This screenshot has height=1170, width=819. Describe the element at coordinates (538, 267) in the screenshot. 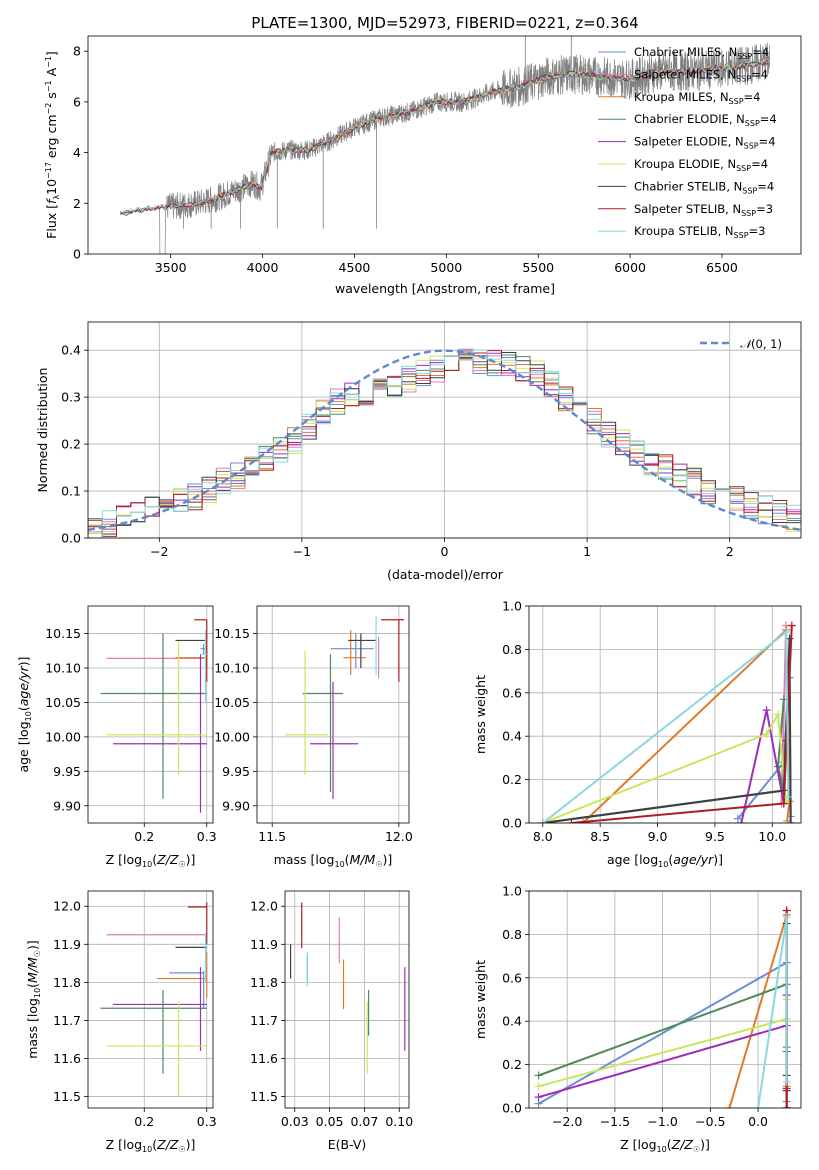

I see `x-tick-label: 5500` at that location.